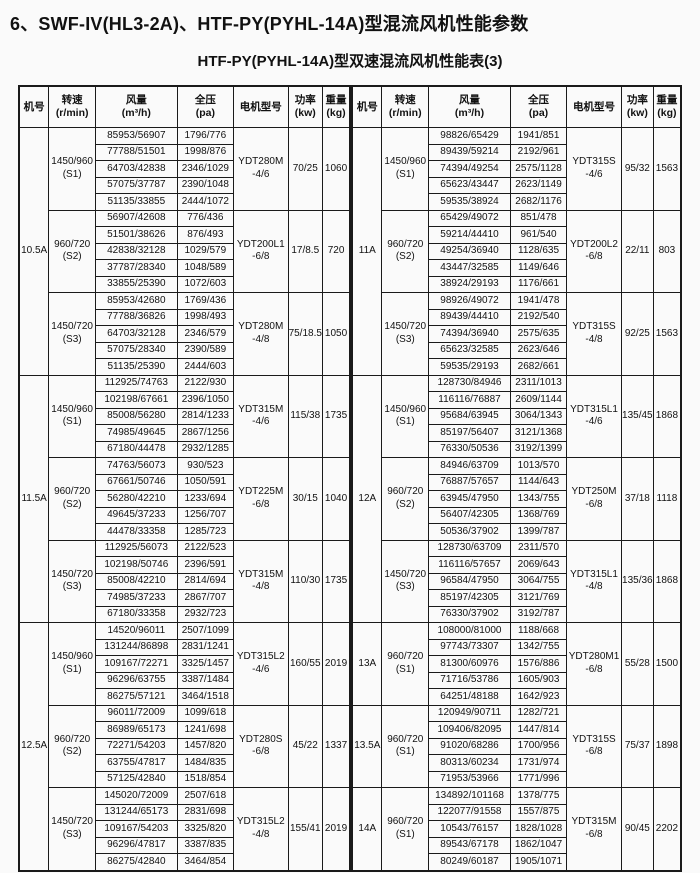 This screenshot has width=700, height=873. What do you see at coordinates (538, 334) in the screenshot?
I see `pressure-cell: 2575/635` at bounding box center [538, 334].